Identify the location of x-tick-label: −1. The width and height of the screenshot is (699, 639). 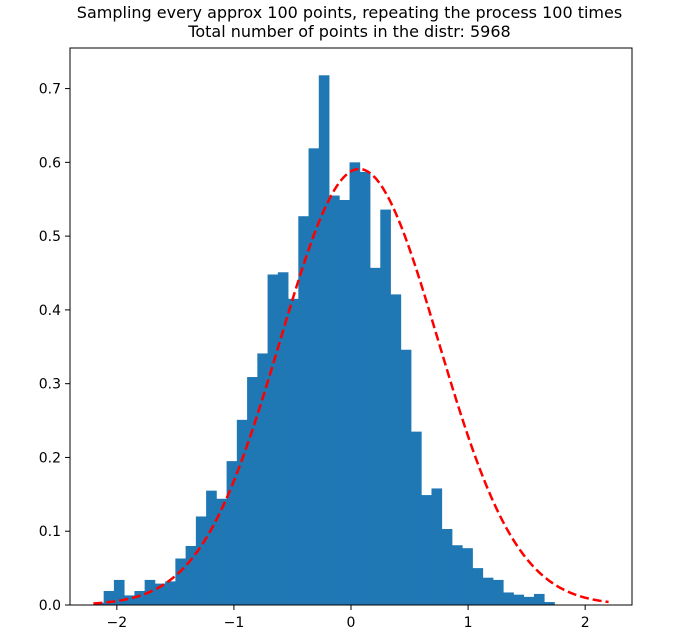
(234, 623).